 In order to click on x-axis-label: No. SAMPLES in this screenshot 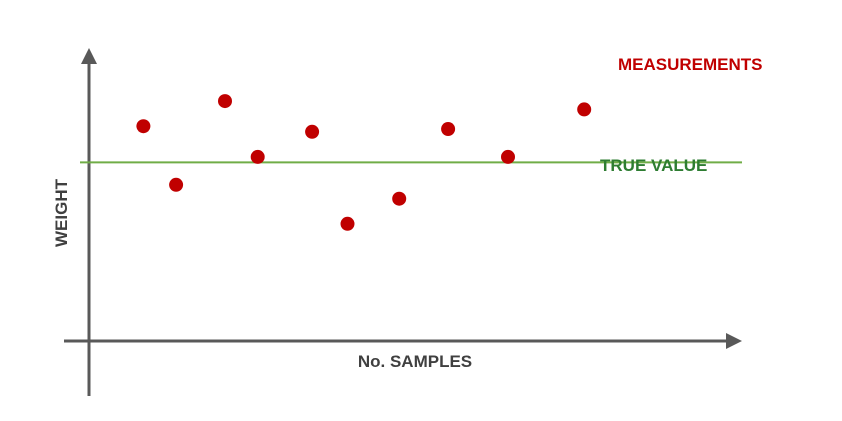, I will do `click(415, 361)`.